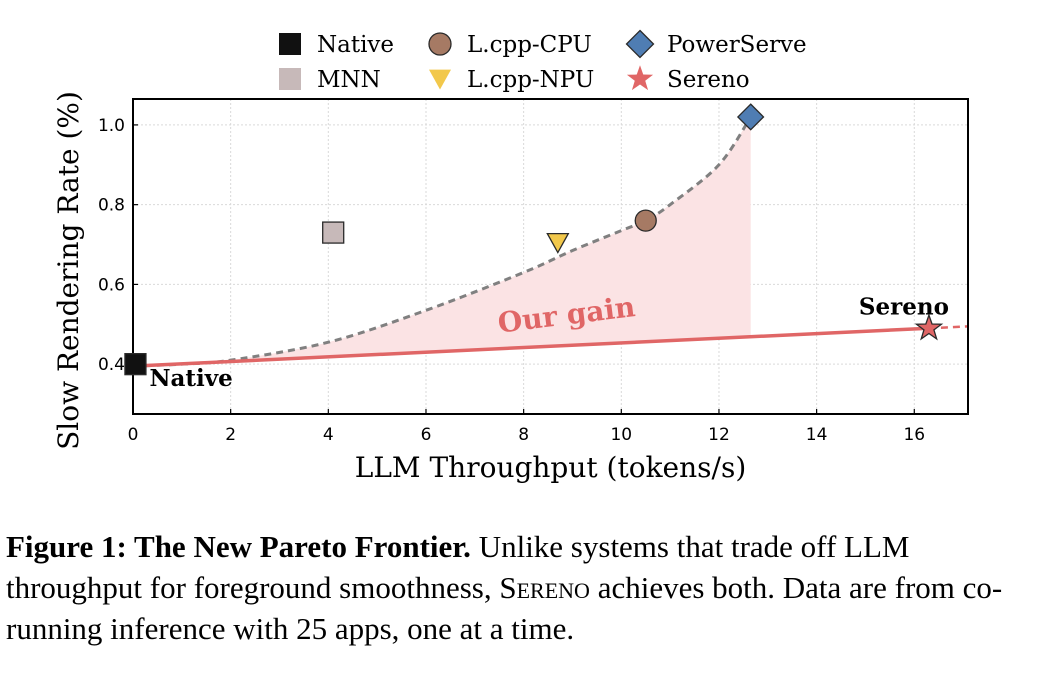 The image size is (1048, 676). What do you see at coordinates (355, 45) in the screenshot?
I see `legend-label-native: Native` at bounding box center [355, 45].